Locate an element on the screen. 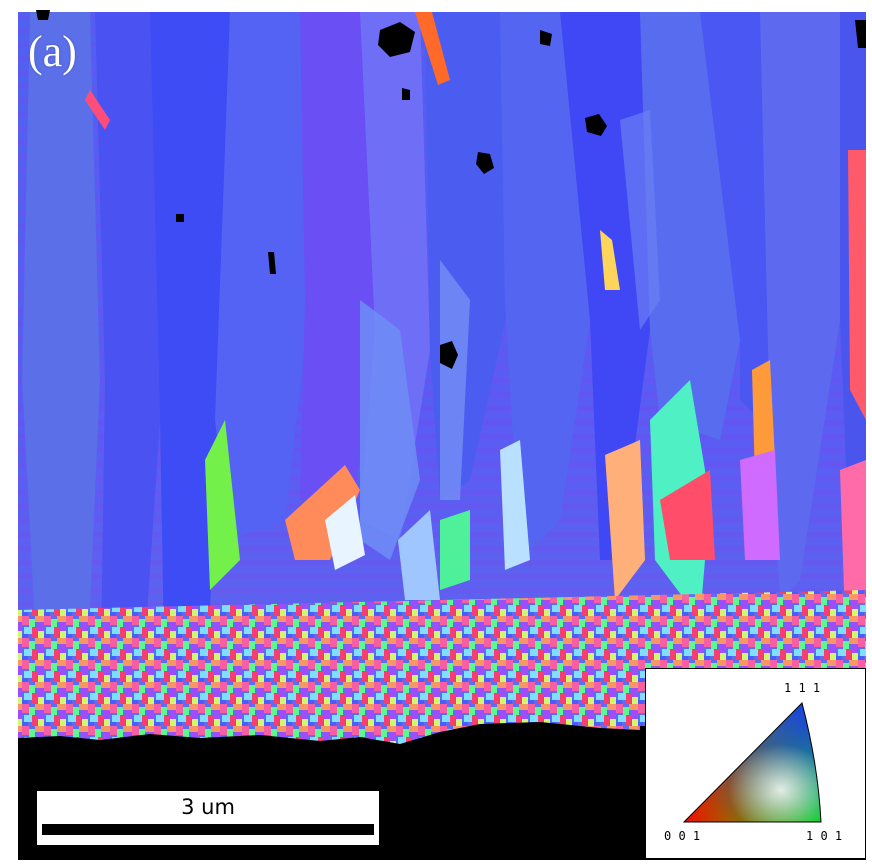 Image resolution: width=872 pixels, height=868 pixels. ipf-triangle is located at coordinates (752, 762).